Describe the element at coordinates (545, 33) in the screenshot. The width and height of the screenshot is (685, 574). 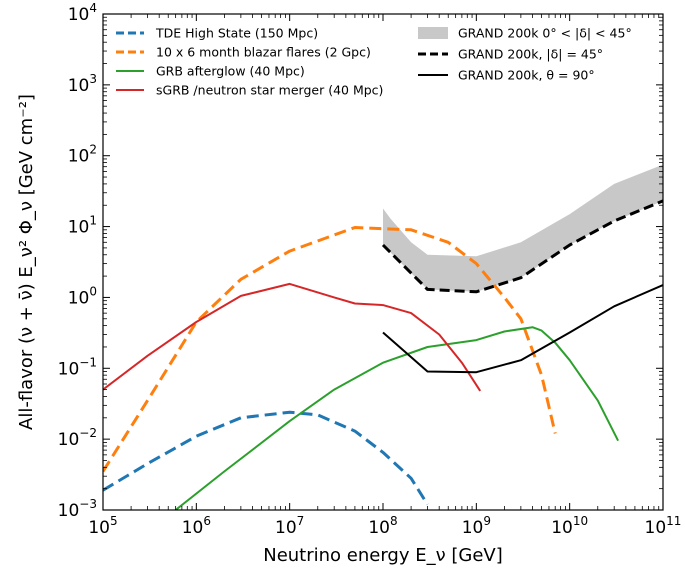
I see `legend-label: GRAND 200k 0° < |δ| < 45°` at that location.